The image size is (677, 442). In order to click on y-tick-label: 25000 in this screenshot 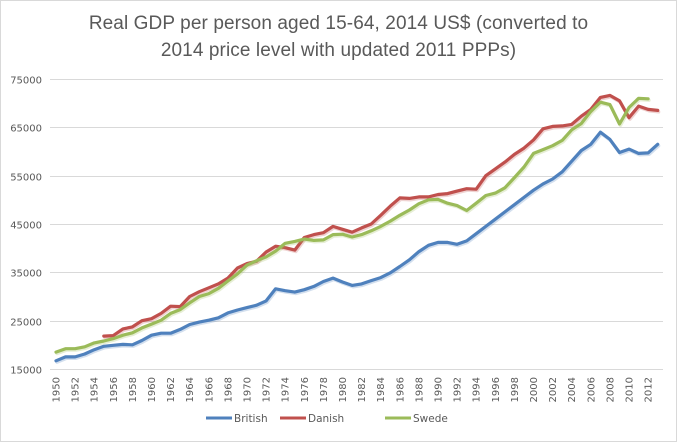, I will do `click(26, 323)`.